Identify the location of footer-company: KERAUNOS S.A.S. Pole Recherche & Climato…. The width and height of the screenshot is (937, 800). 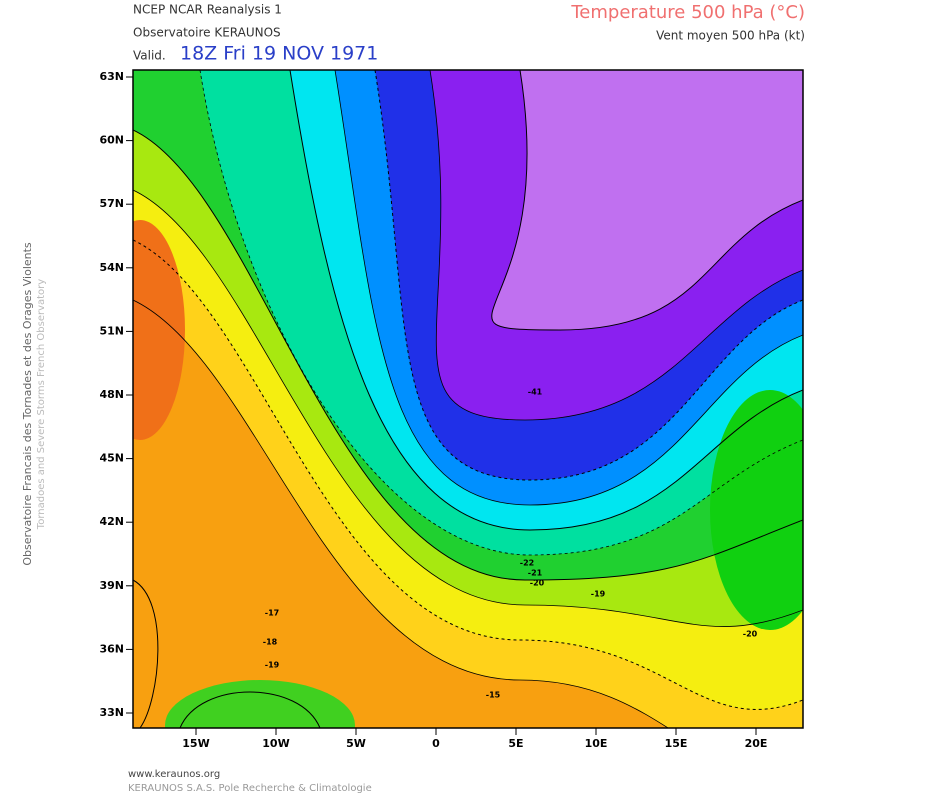
(250, 788).